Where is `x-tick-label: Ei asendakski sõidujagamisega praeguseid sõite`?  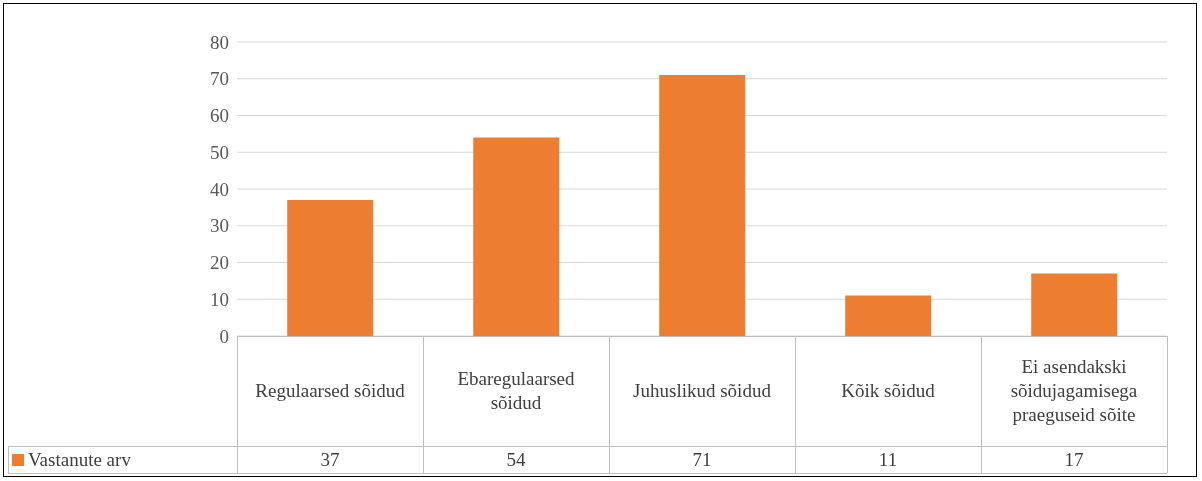 x-tick-label: Ei asendakski sõidujagamisega praeguseid sõite is located at coordinates (1074, 391).